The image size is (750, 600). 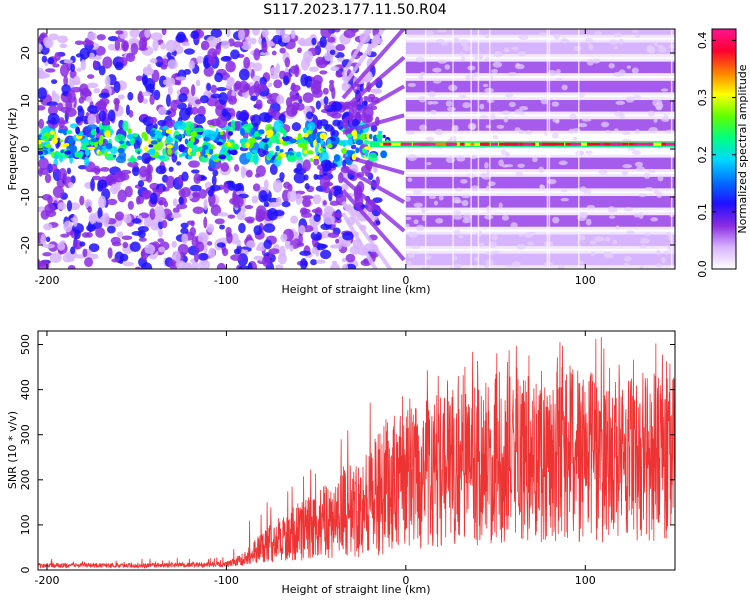 What do you see at coordinates (226, 580) in the screenshot?
I see `x-tick-label: -100` at bounding box center [226, 580].